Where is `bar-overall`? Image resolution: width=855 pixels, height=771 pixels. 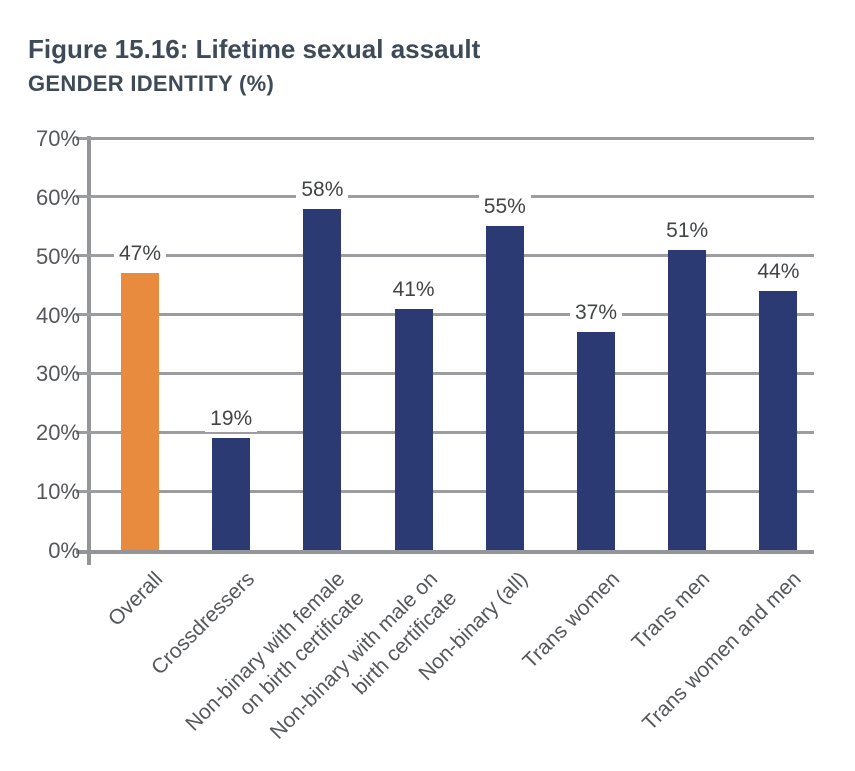 bar-overall is located at coordinates (140, 411).